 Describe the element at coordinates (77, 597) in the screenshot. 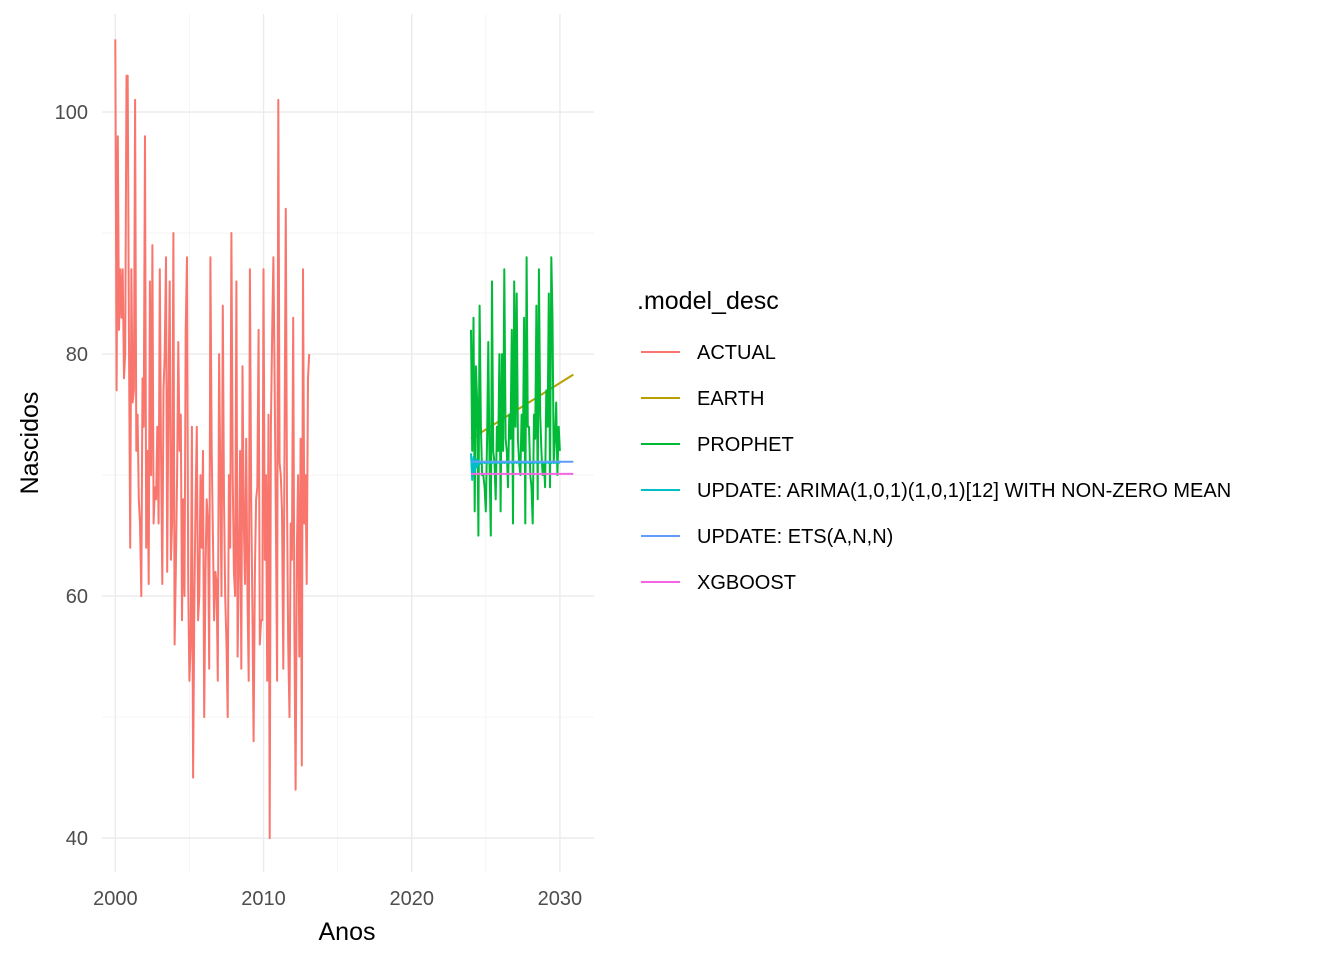

I see `y-tick-label: 60` at that location.